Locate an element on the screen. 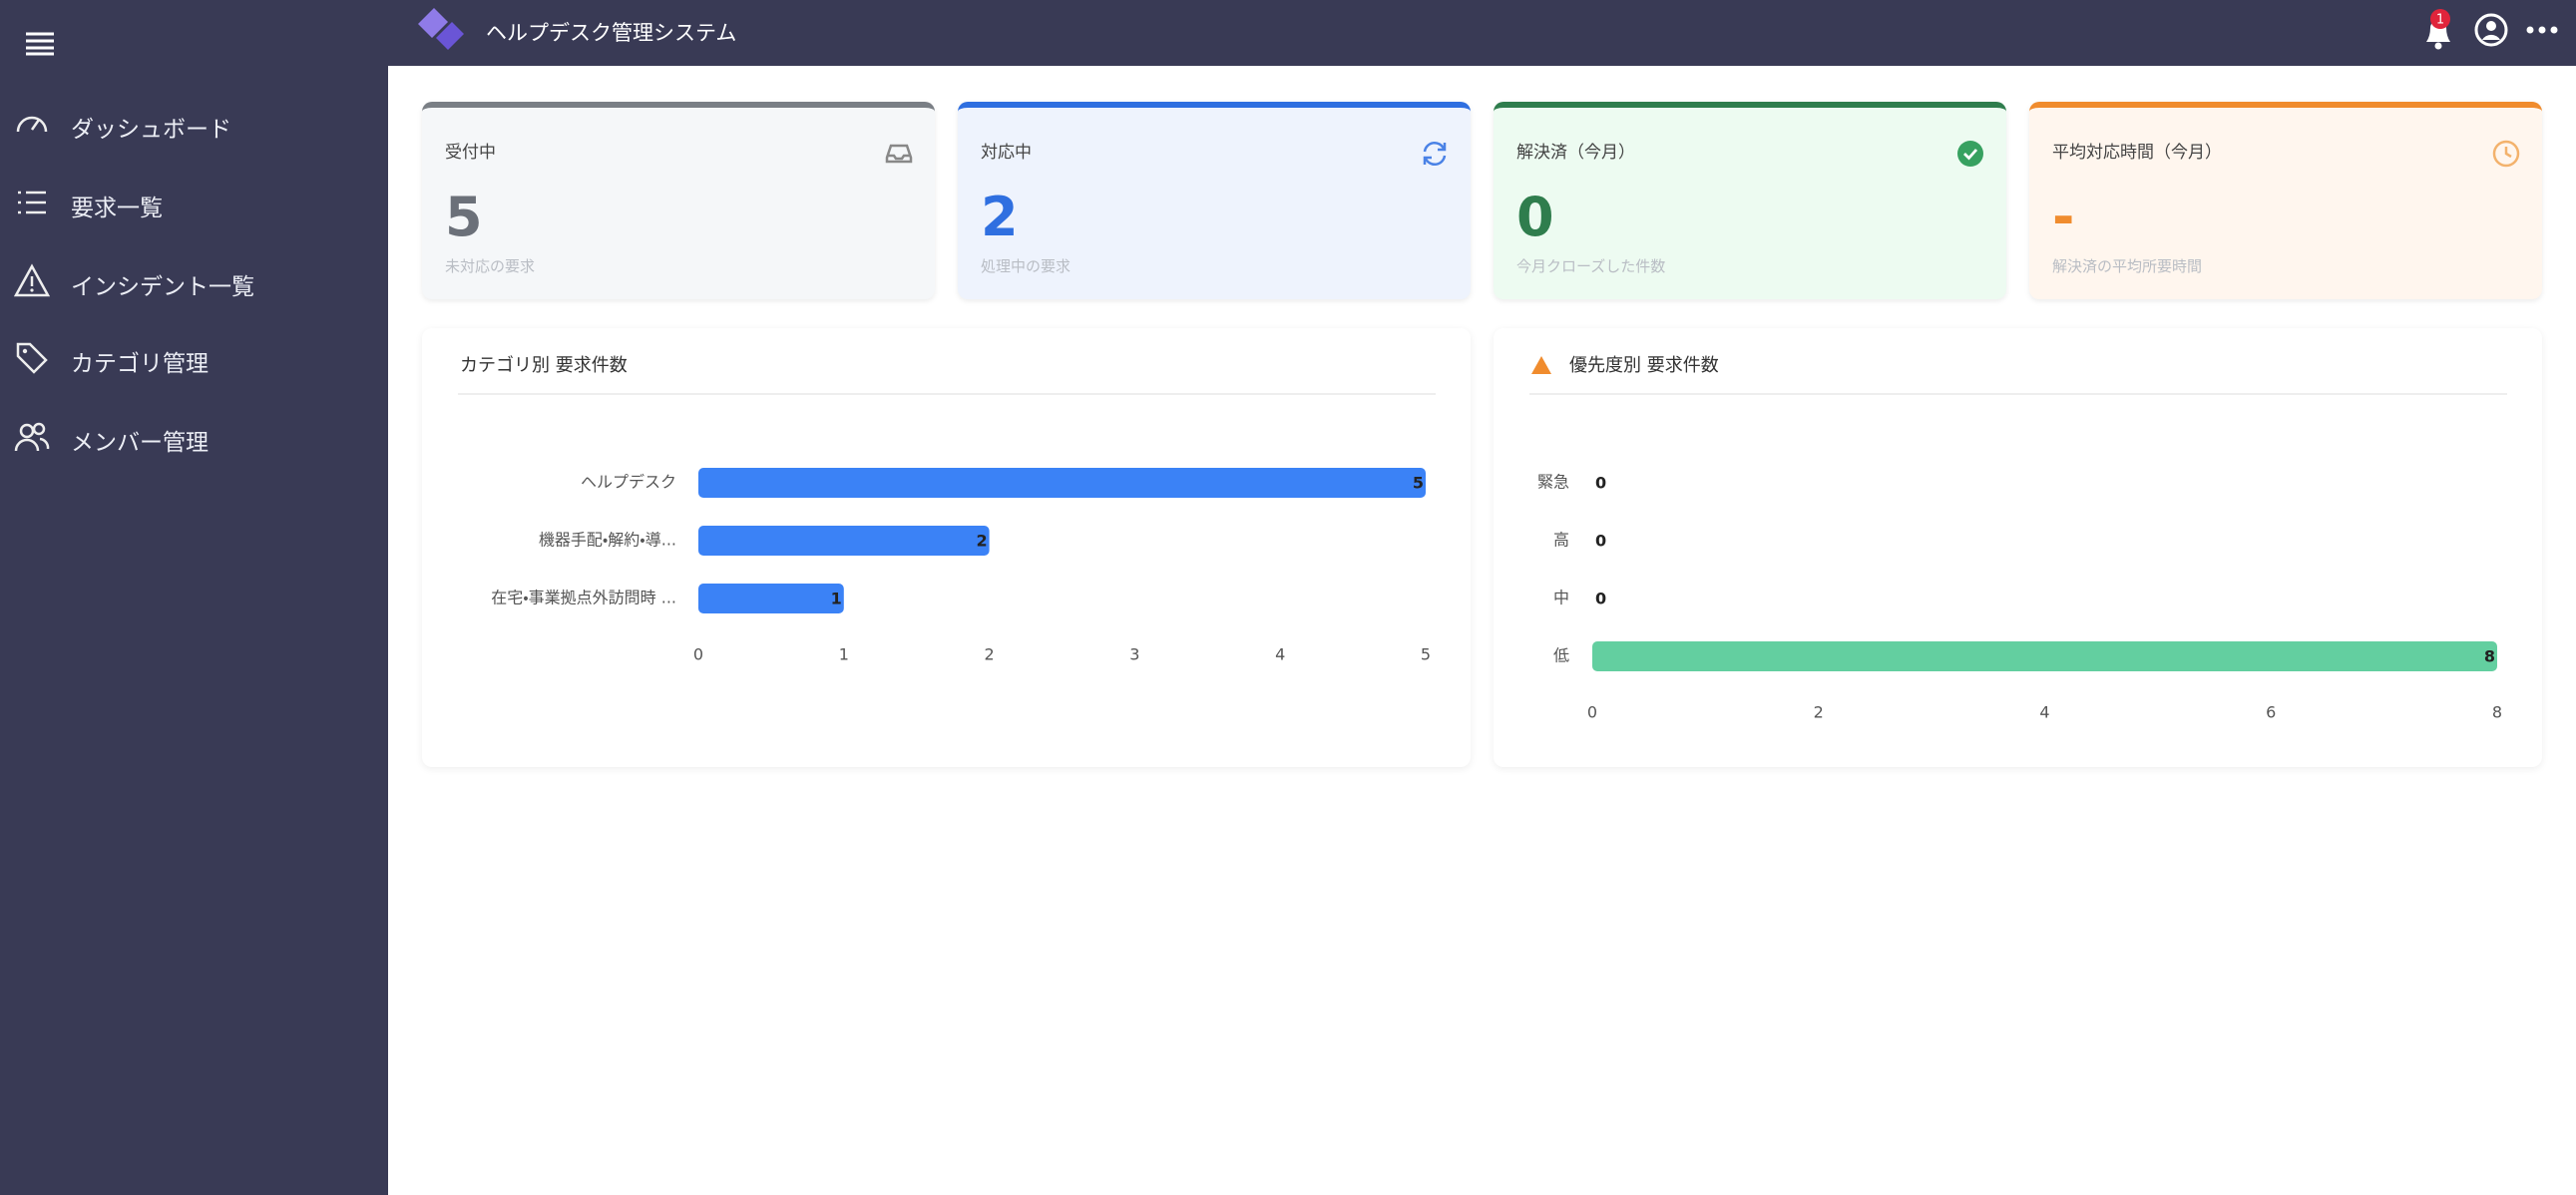 The width and height of the screenshot is (2576, 1195). card-value: 5 is located at coordinates (464, 217).